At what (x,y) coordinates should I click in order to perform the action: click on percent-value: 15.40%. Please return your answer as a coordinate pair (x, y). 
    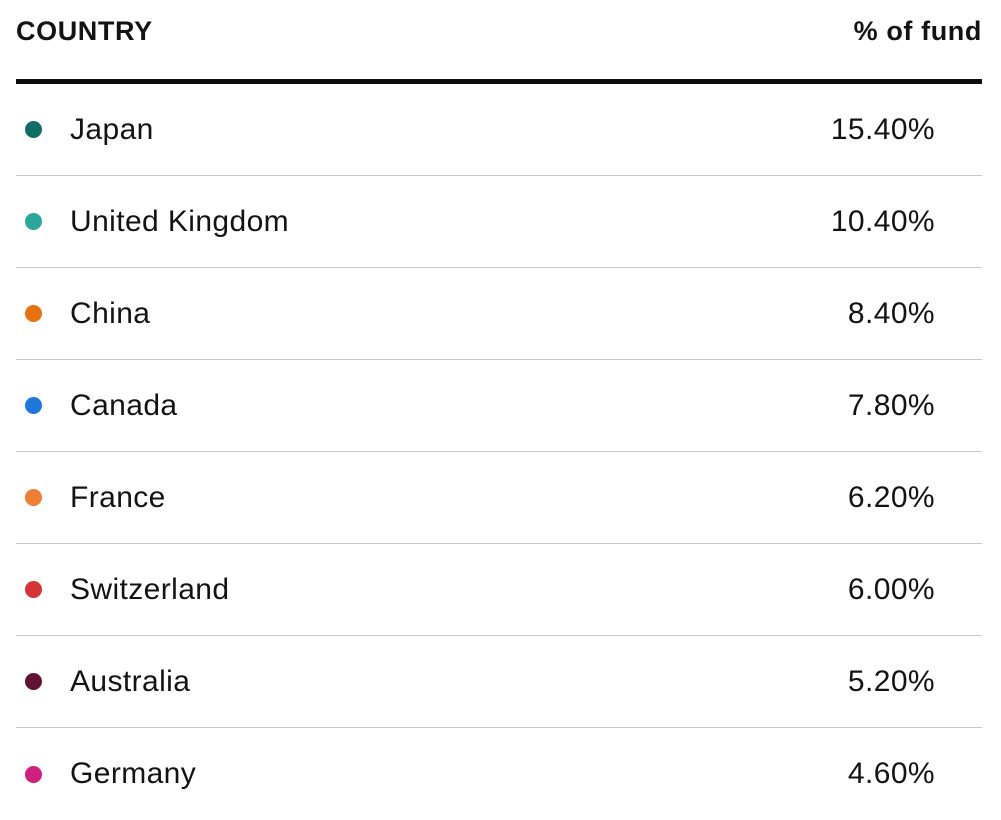
    Looking at the image, I should click on (882, 129).